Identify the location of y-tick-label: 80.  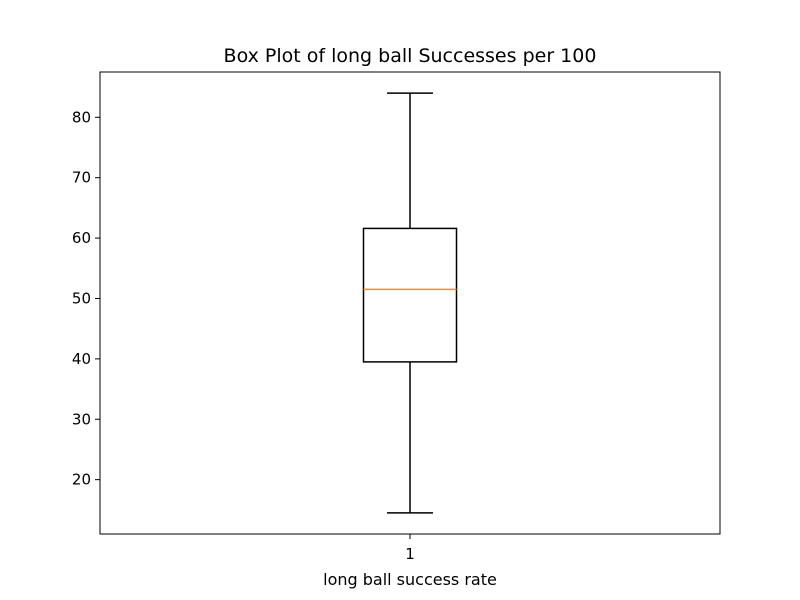
(81, 117).